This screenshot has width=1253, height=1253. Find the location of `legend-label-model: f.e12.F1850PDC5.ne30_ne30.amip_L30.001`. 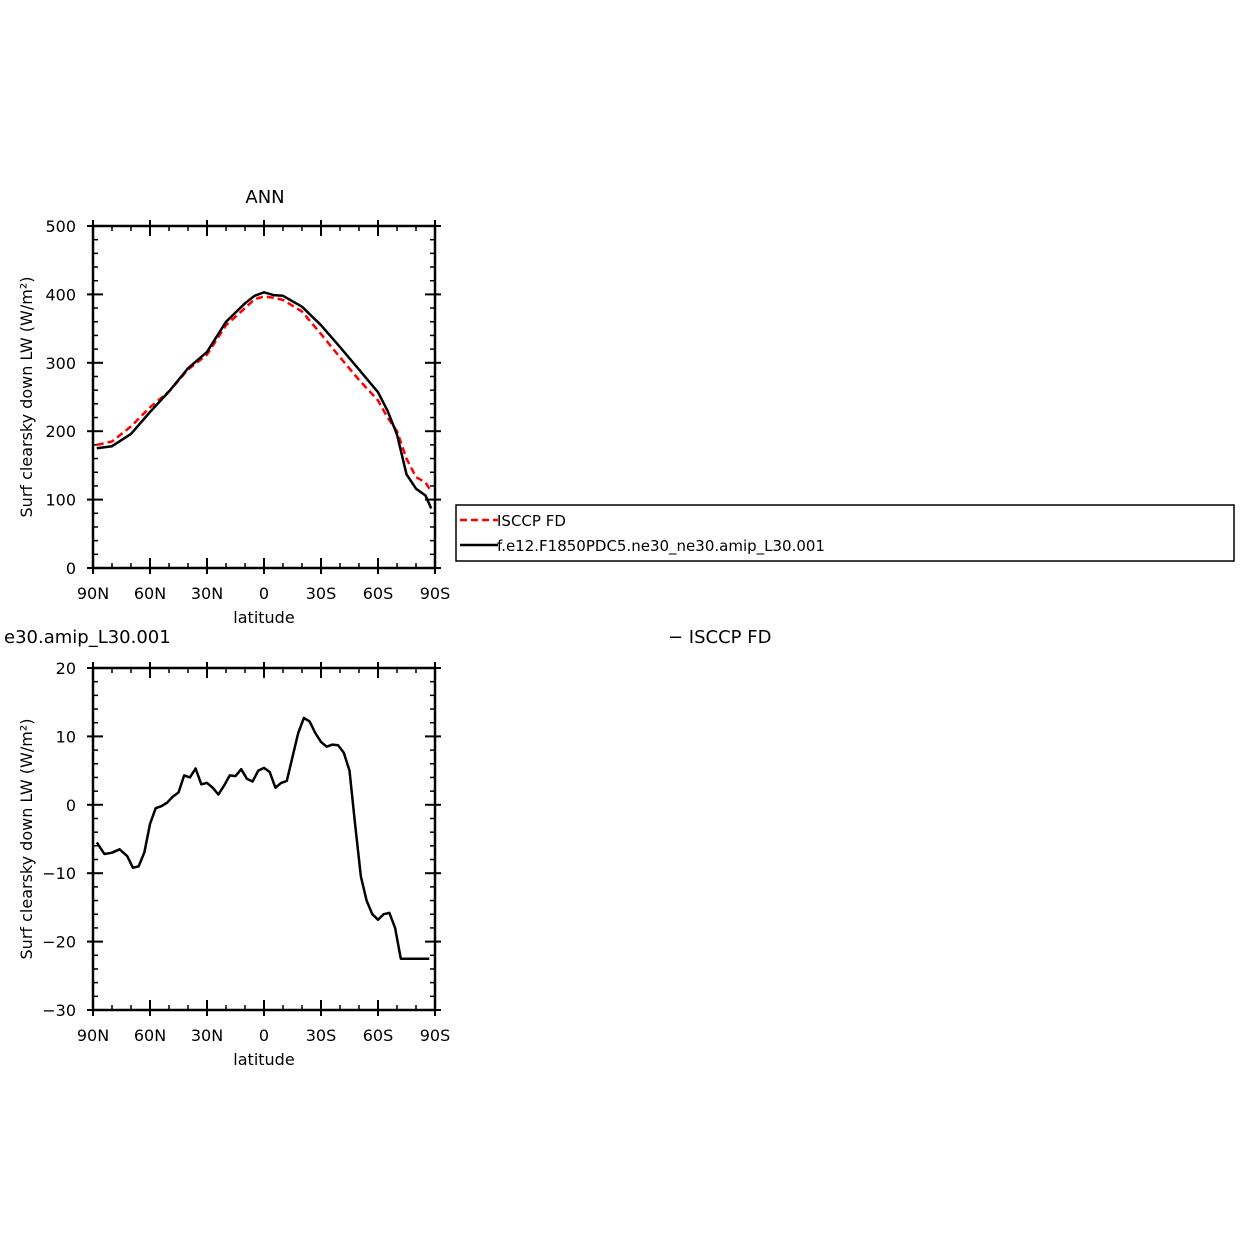

legend-label-model: f.e12.F1850PDC5.ne30_ne30.amip_L30.001 is located at coordinates (661, 546).